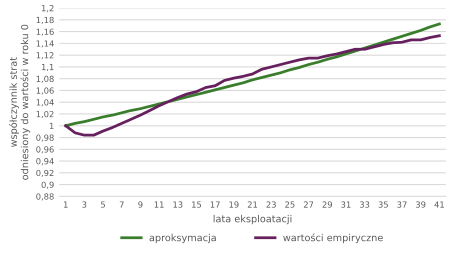  Describe the element at coordinates (140, 204) in the screenshot. I see `x-tick-label: 9` at that location.